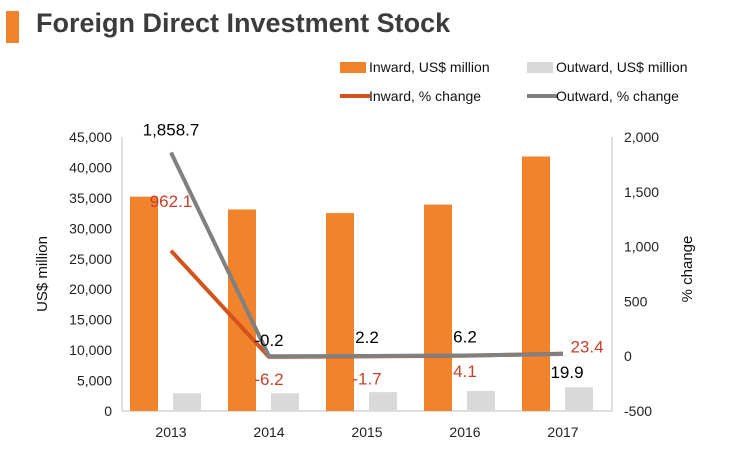  Describe the element at coordinates (170, 432) in the screenshot. I see `x-tick-label: 2013` at that location.